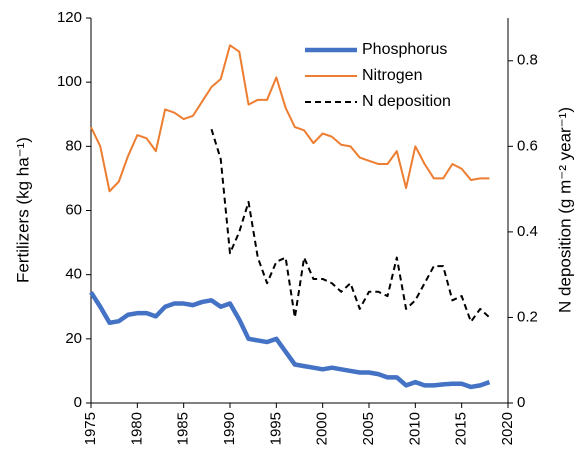 The height and width of the screenshot is (464, 583). I want to click on x-tick-label: 2010, so click(414, 428).